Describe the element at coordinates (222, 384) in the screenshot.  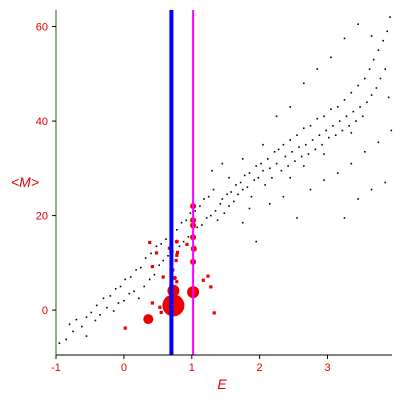
I see `x-axis-title: E` at that location.